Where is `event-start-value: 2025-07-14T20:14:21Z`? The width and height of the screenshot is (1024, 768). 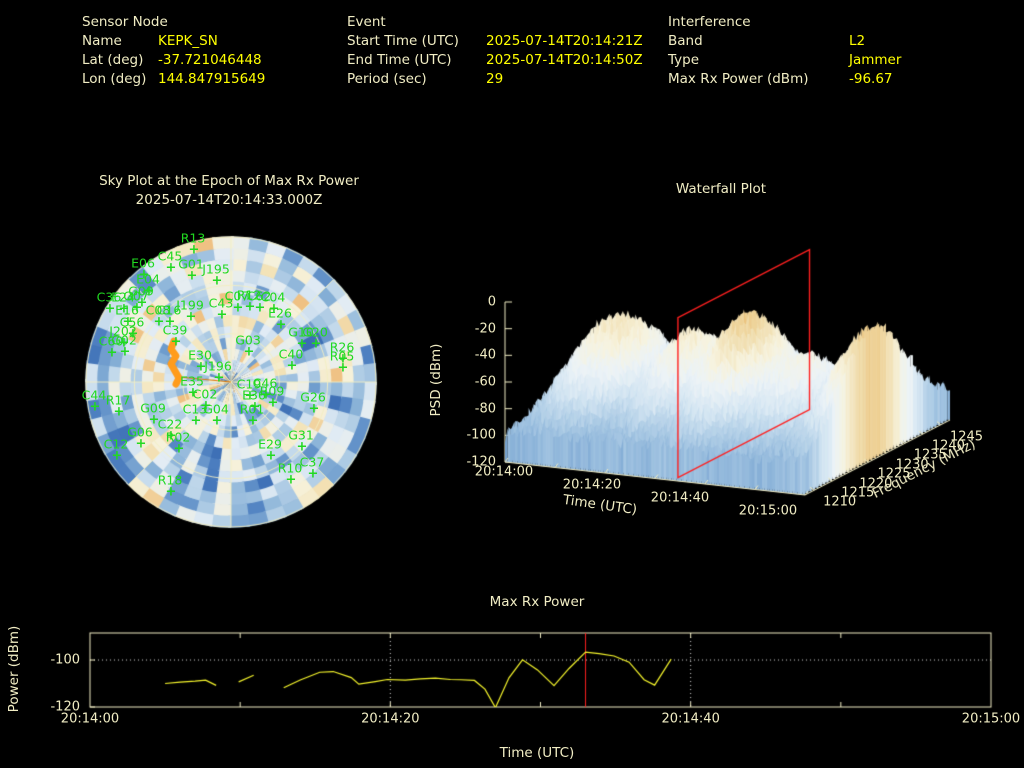
event-start-value: 2025-07-14T20:14:21Z is located at coordinates (564, 41).